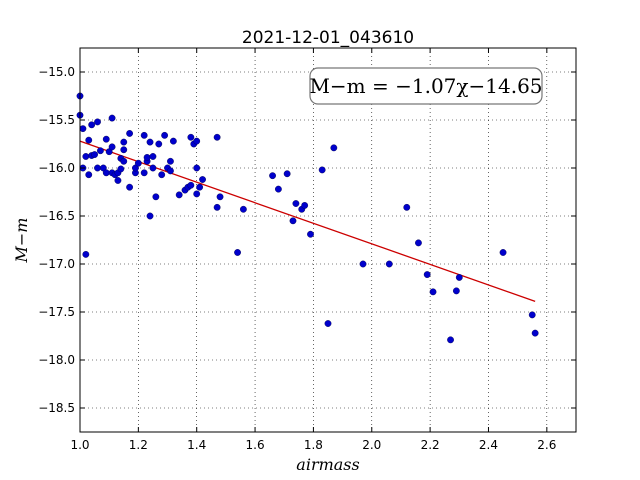 This screenshot has width=640, height=480. What do you see at coordinates (79, 445) in the screenshot?
I see `x-tick-label: 1.0` at bounding box center [79, 445].